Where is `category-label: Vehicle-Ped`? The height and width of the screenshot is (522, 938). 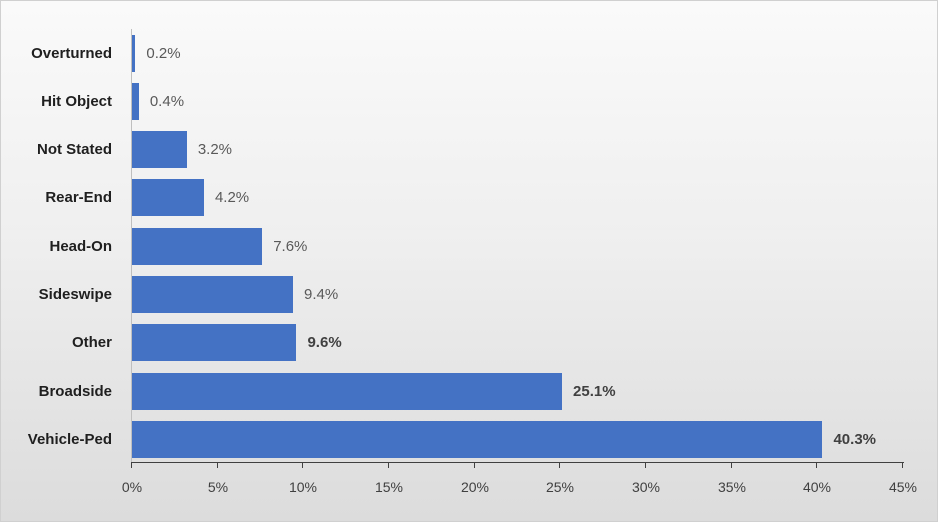 category-label: Vehicle-Ped is located at coordinates (69, 439).